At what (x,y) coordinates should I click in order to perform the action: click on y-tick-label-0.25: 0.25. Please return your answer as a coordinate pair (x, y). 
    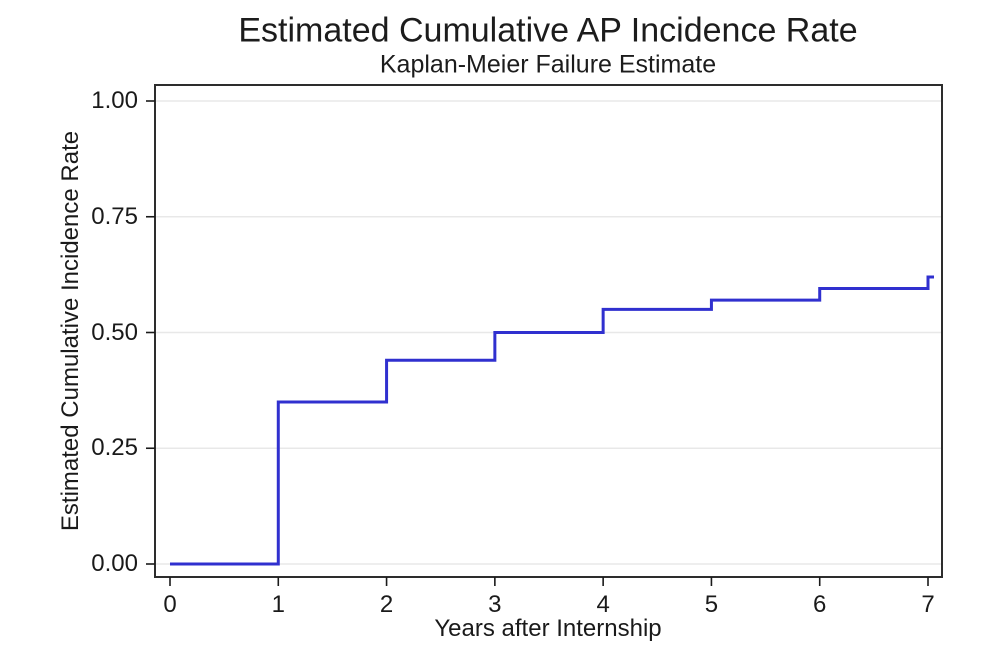
    Looking at the image, I should click on (114, 448).